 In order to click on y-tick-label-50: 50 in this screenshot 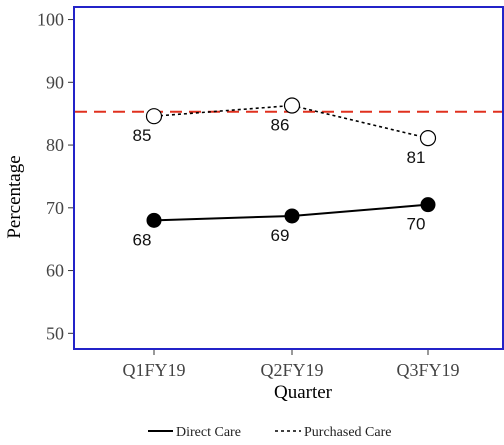, I will do `click(55, 333)`.